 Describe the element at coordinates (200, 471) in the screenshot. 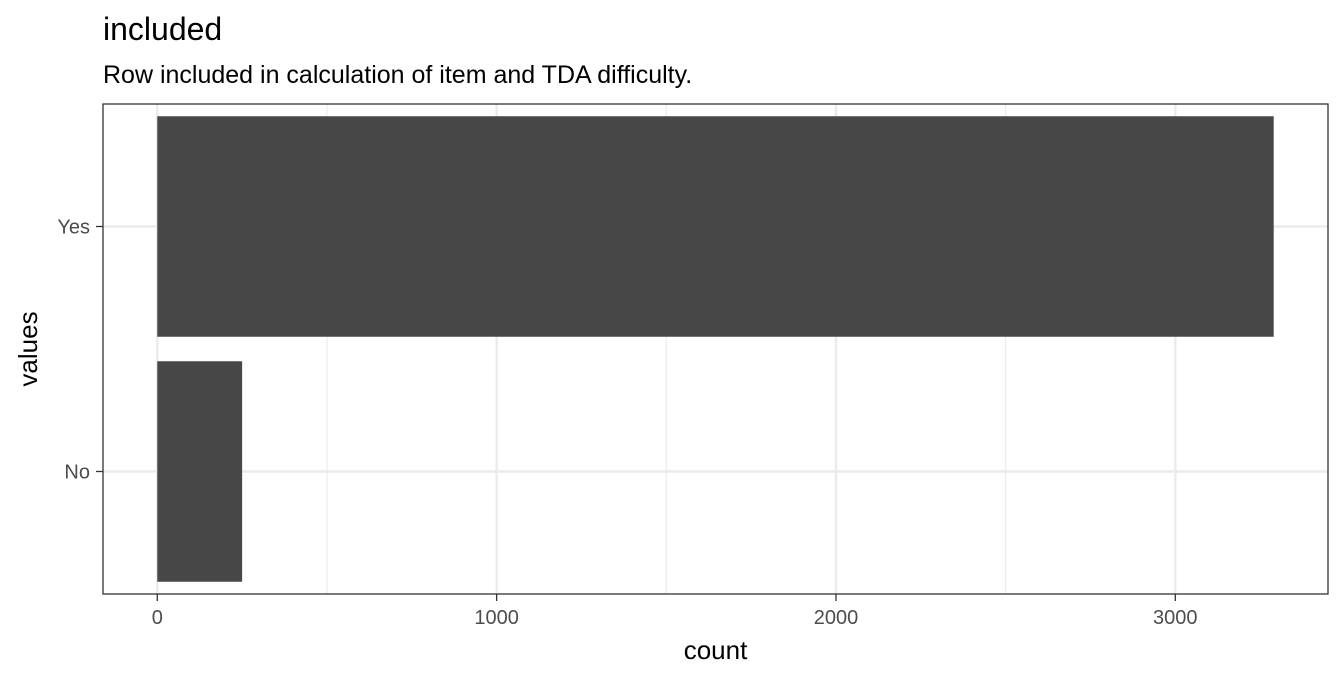

I see `bar-no` at that location.